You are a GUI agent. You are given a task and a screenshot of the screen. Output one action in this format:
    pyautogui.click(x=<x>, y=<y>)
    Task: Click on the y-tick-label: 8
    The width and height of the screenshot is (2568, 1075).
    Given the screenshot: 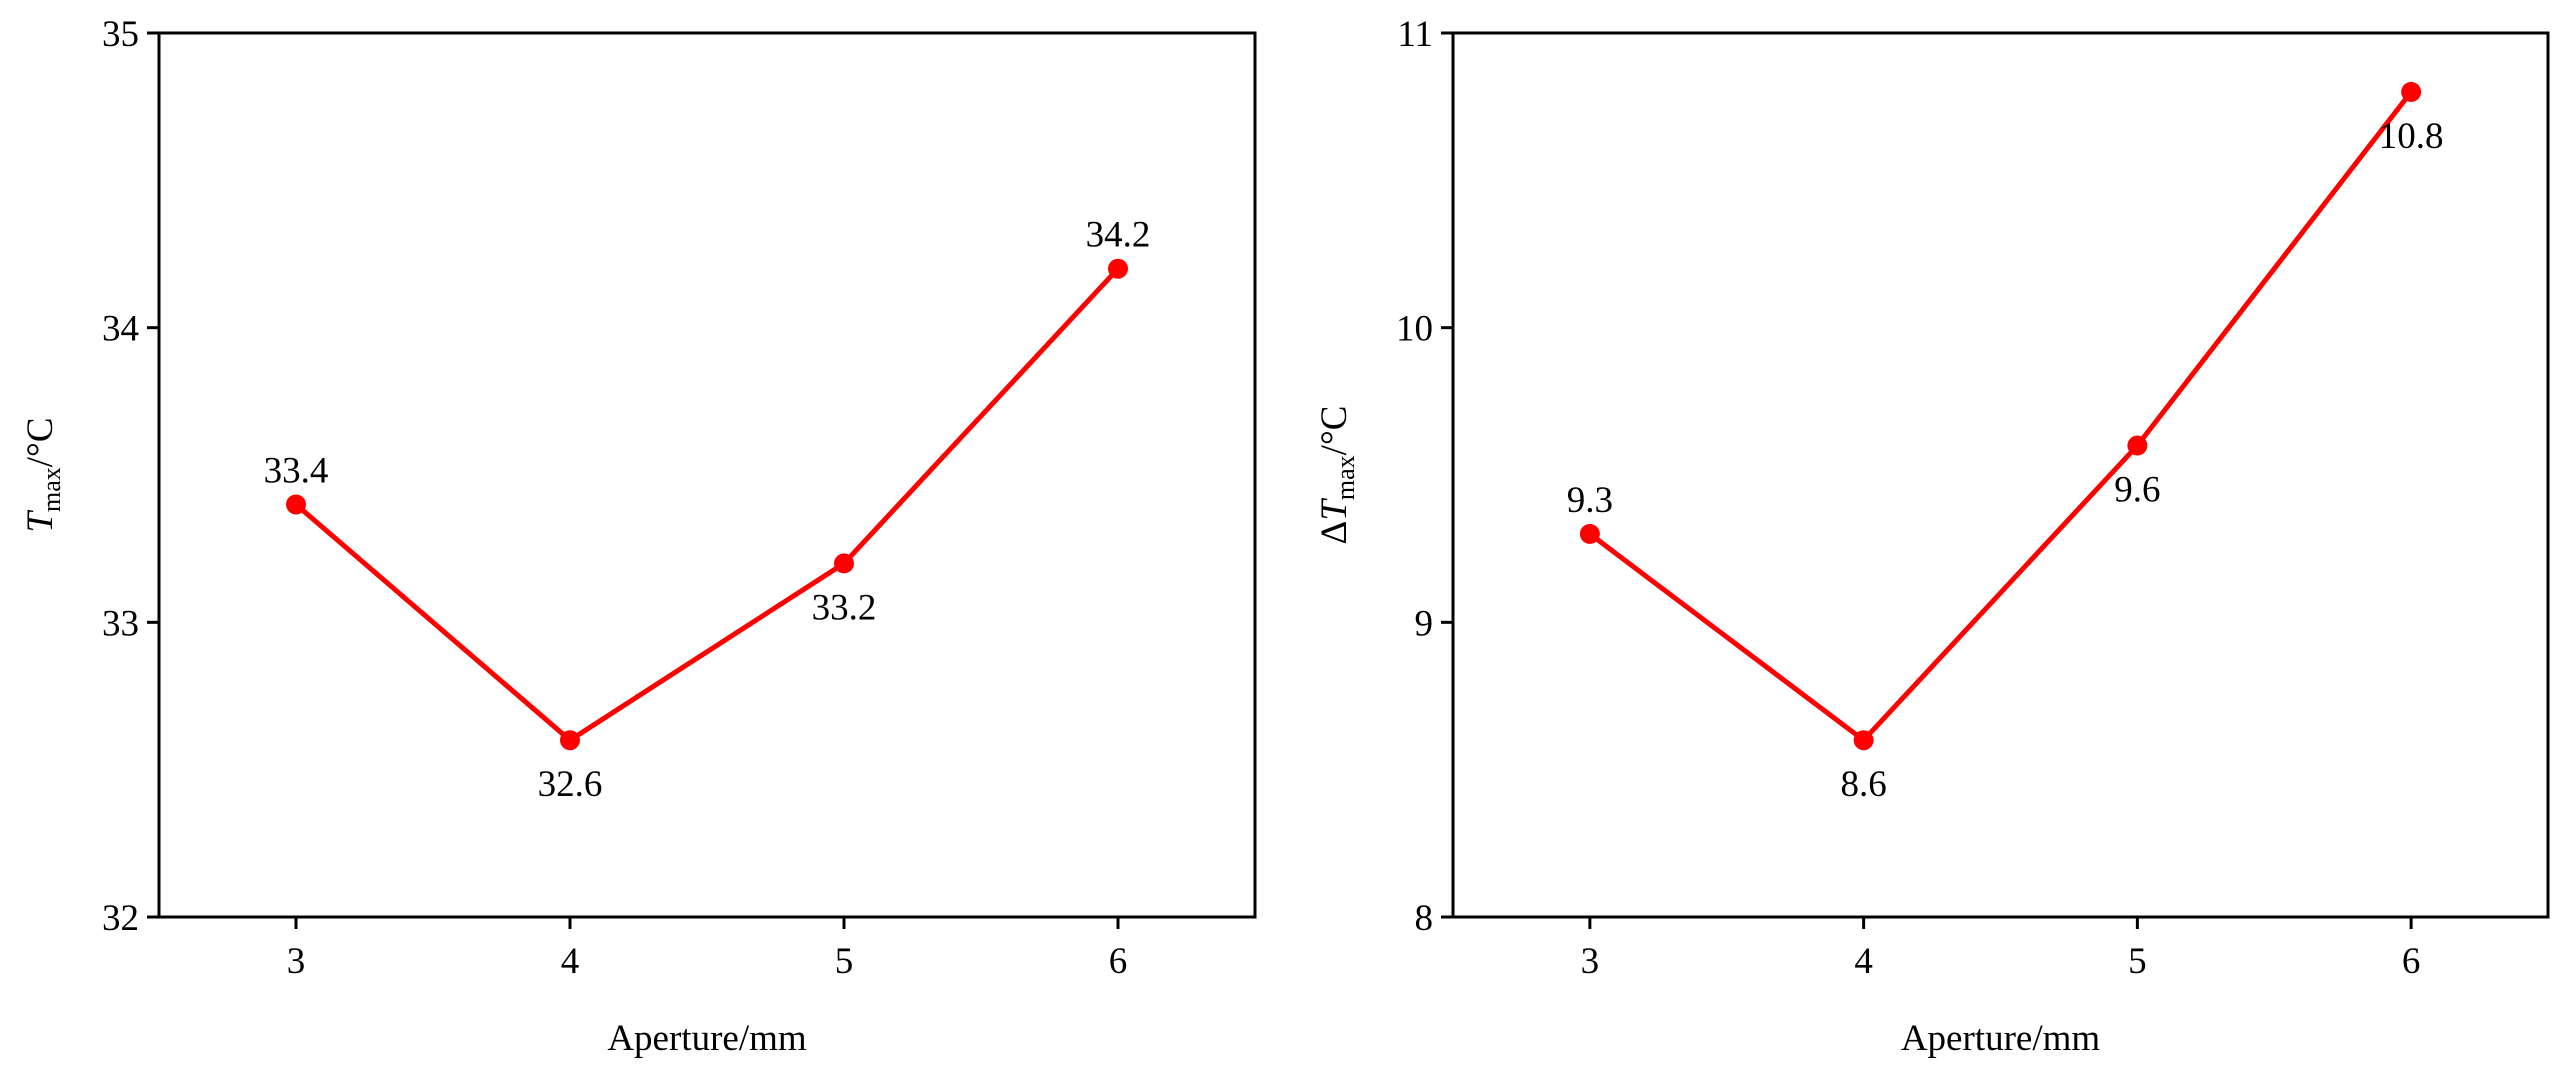 What is the action you would take?
    pyautogui.click(x=1424, y=918)
    